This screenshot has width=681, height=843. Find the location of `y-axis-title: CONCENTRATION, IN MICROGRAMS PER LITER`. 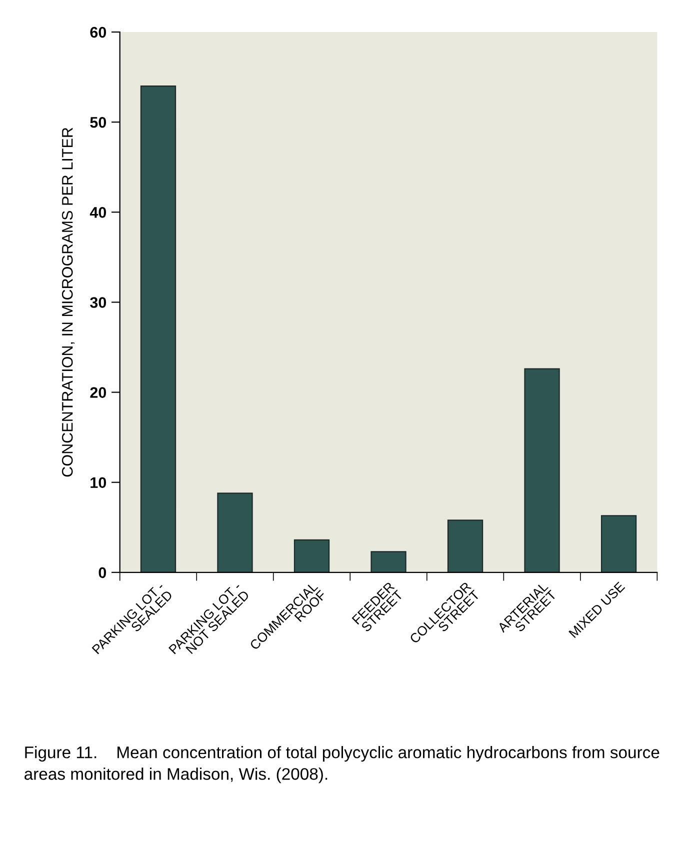

y-axis-title: CONCENTRATION, IN MICROGRAMS PER LITER is located at coordinates (68, 302).